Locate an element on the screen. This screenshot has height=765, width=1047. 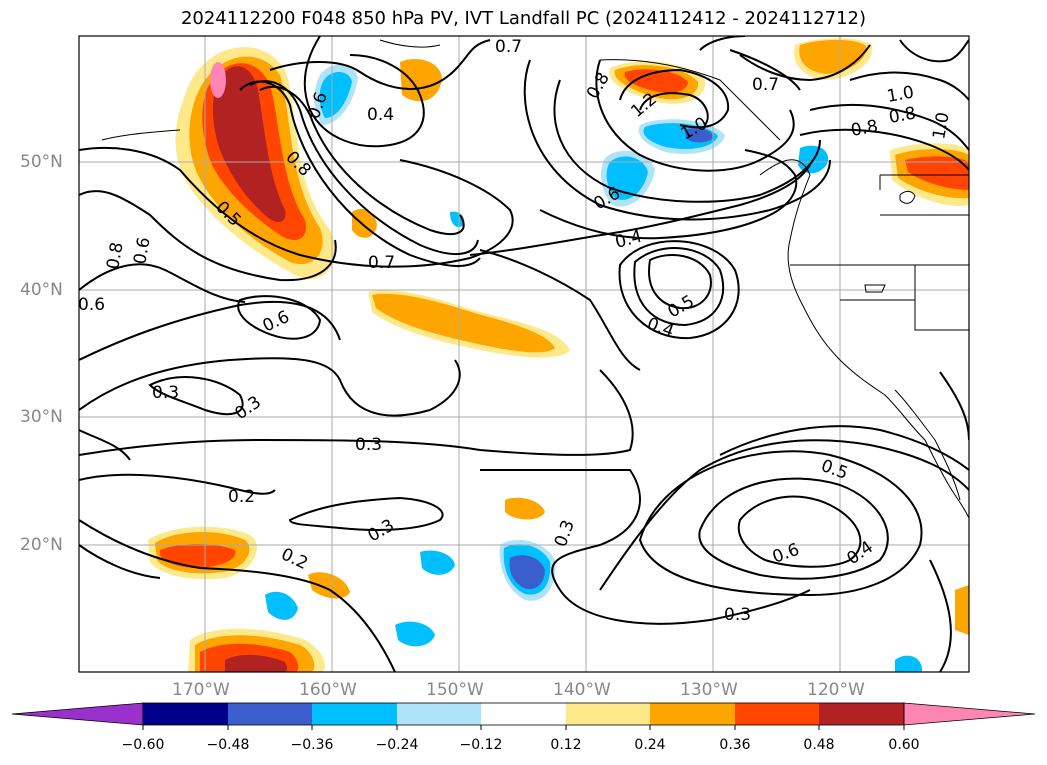
colorbar-tick-label: 0.12 is located at coordinates (566, 745).